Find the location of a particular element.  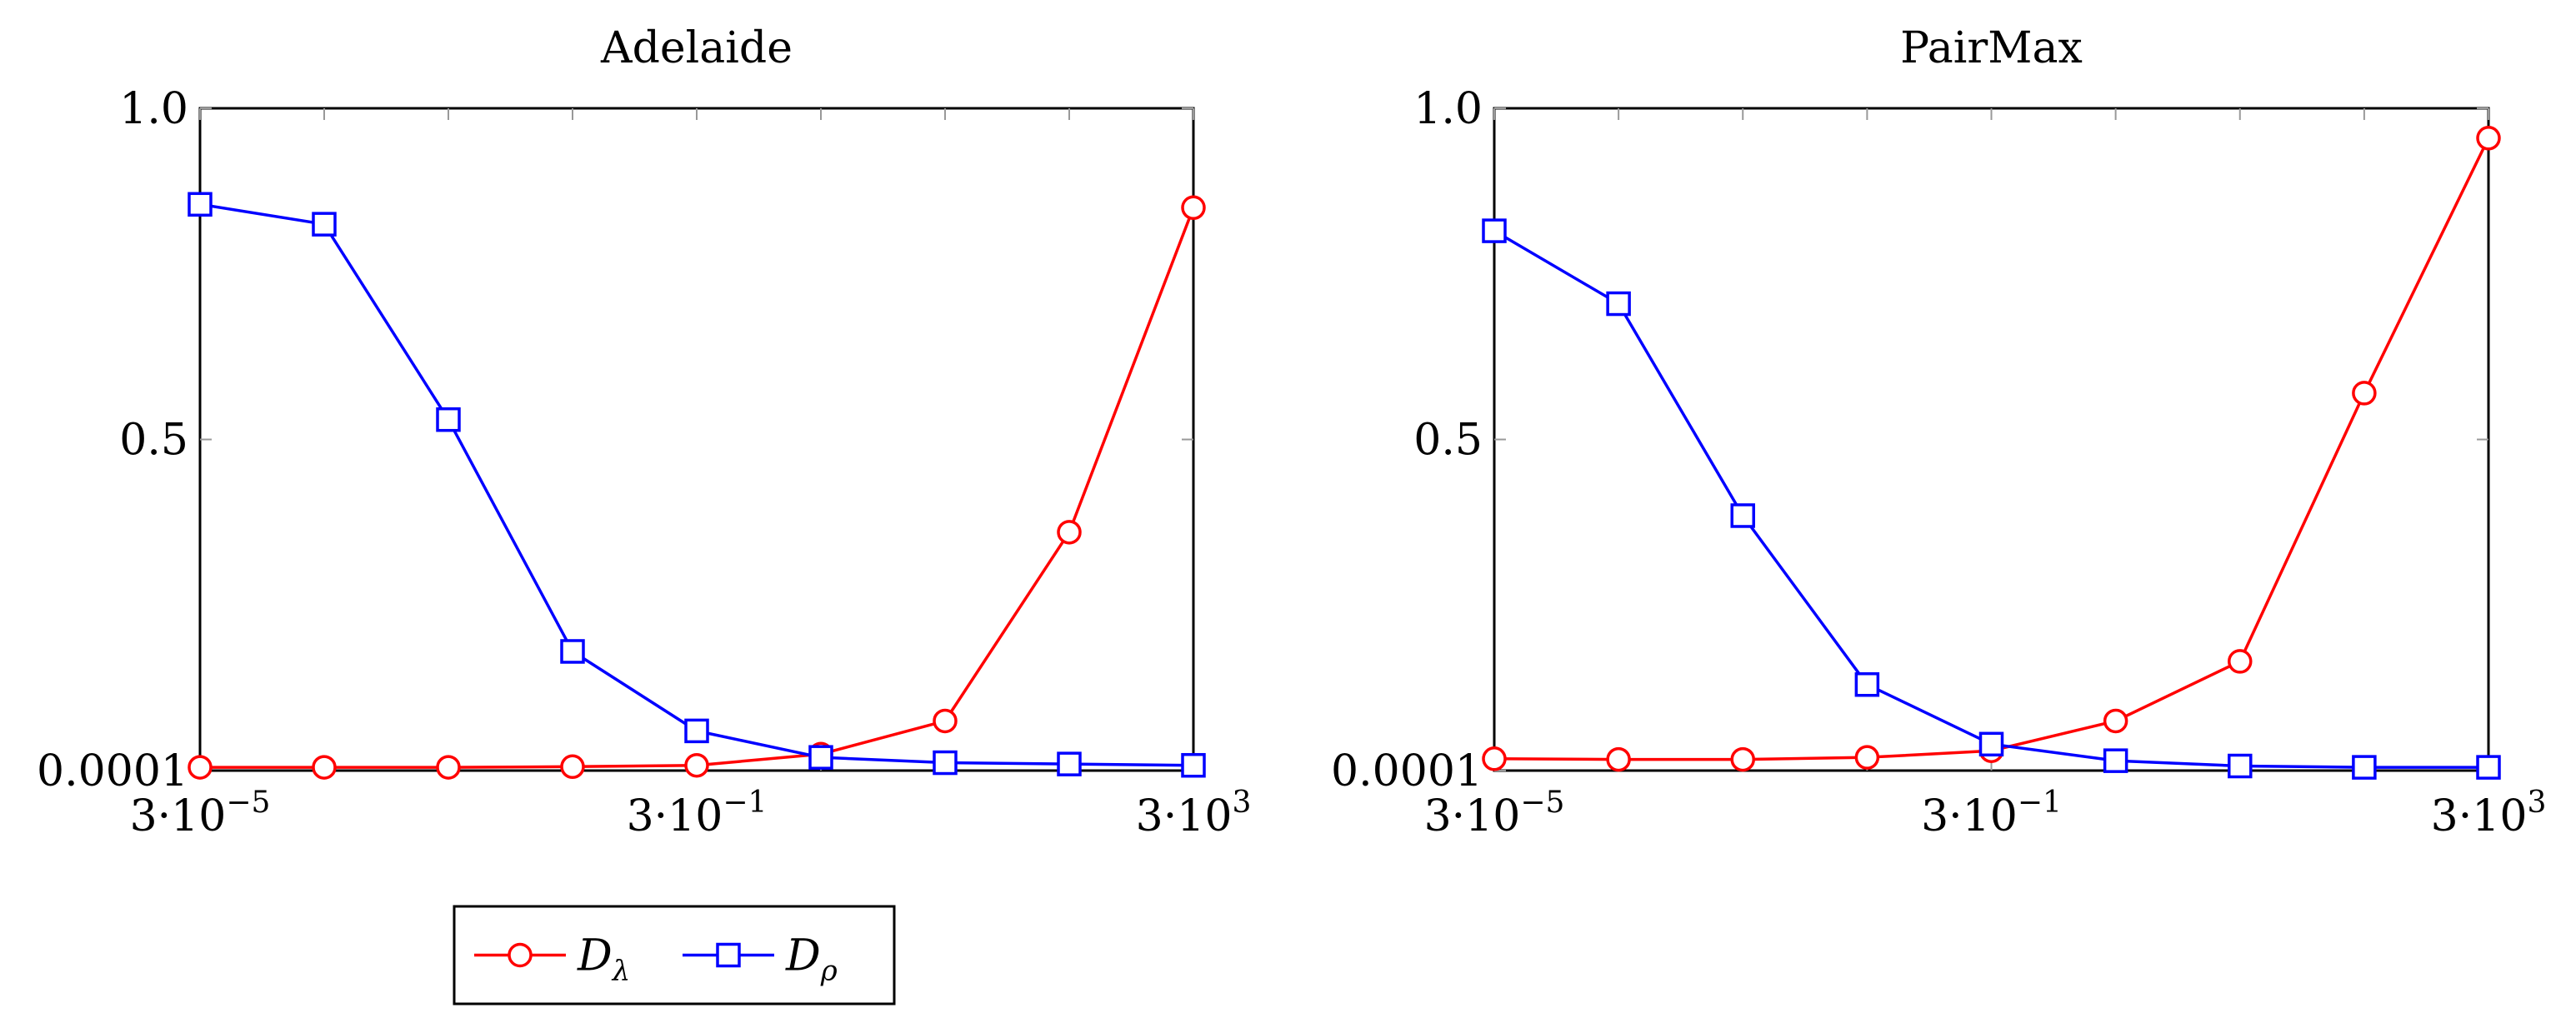

chart-title-pairmax: PairMax is located at coordinates (1991, 48).